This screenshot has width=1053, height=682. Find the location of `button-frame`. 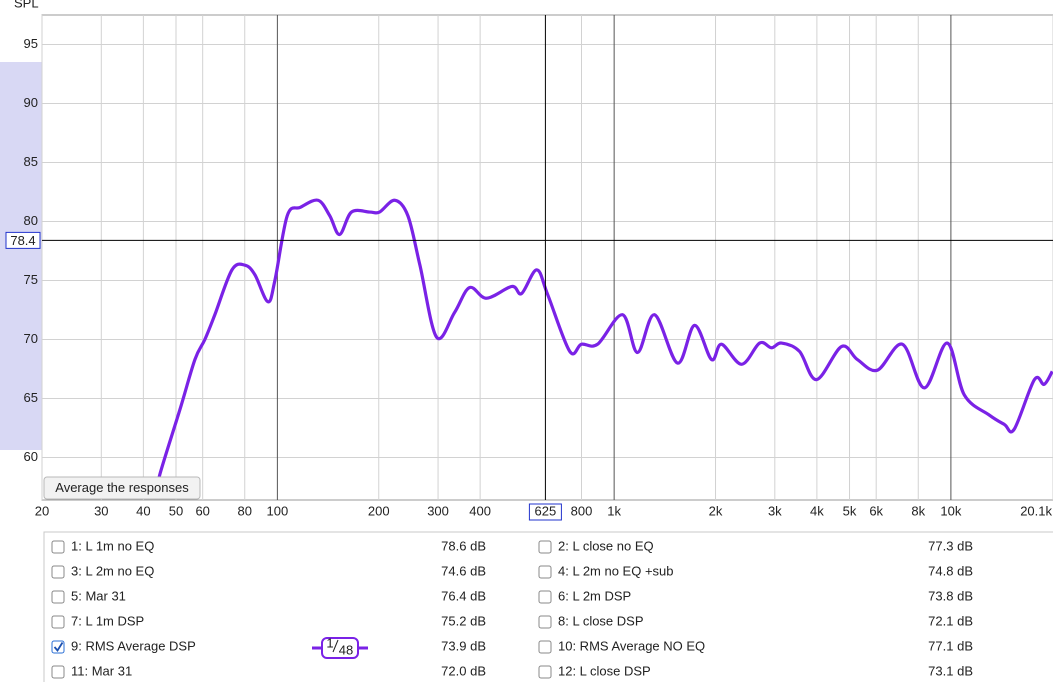

button-frame is located at coordinates (122, 488).